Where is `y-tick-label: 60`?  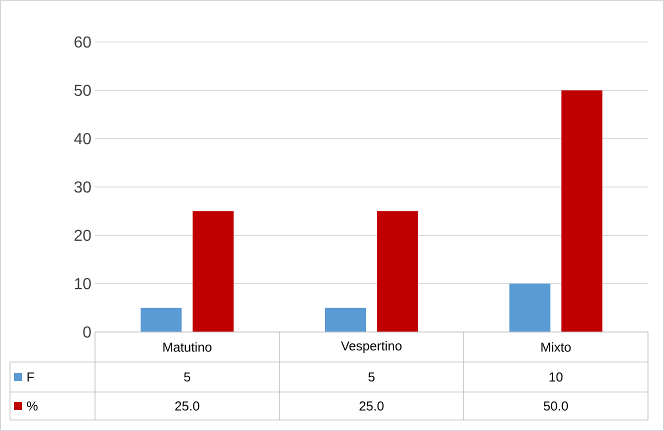
y-tick-label: 60 is located at coordinates (82, 42).